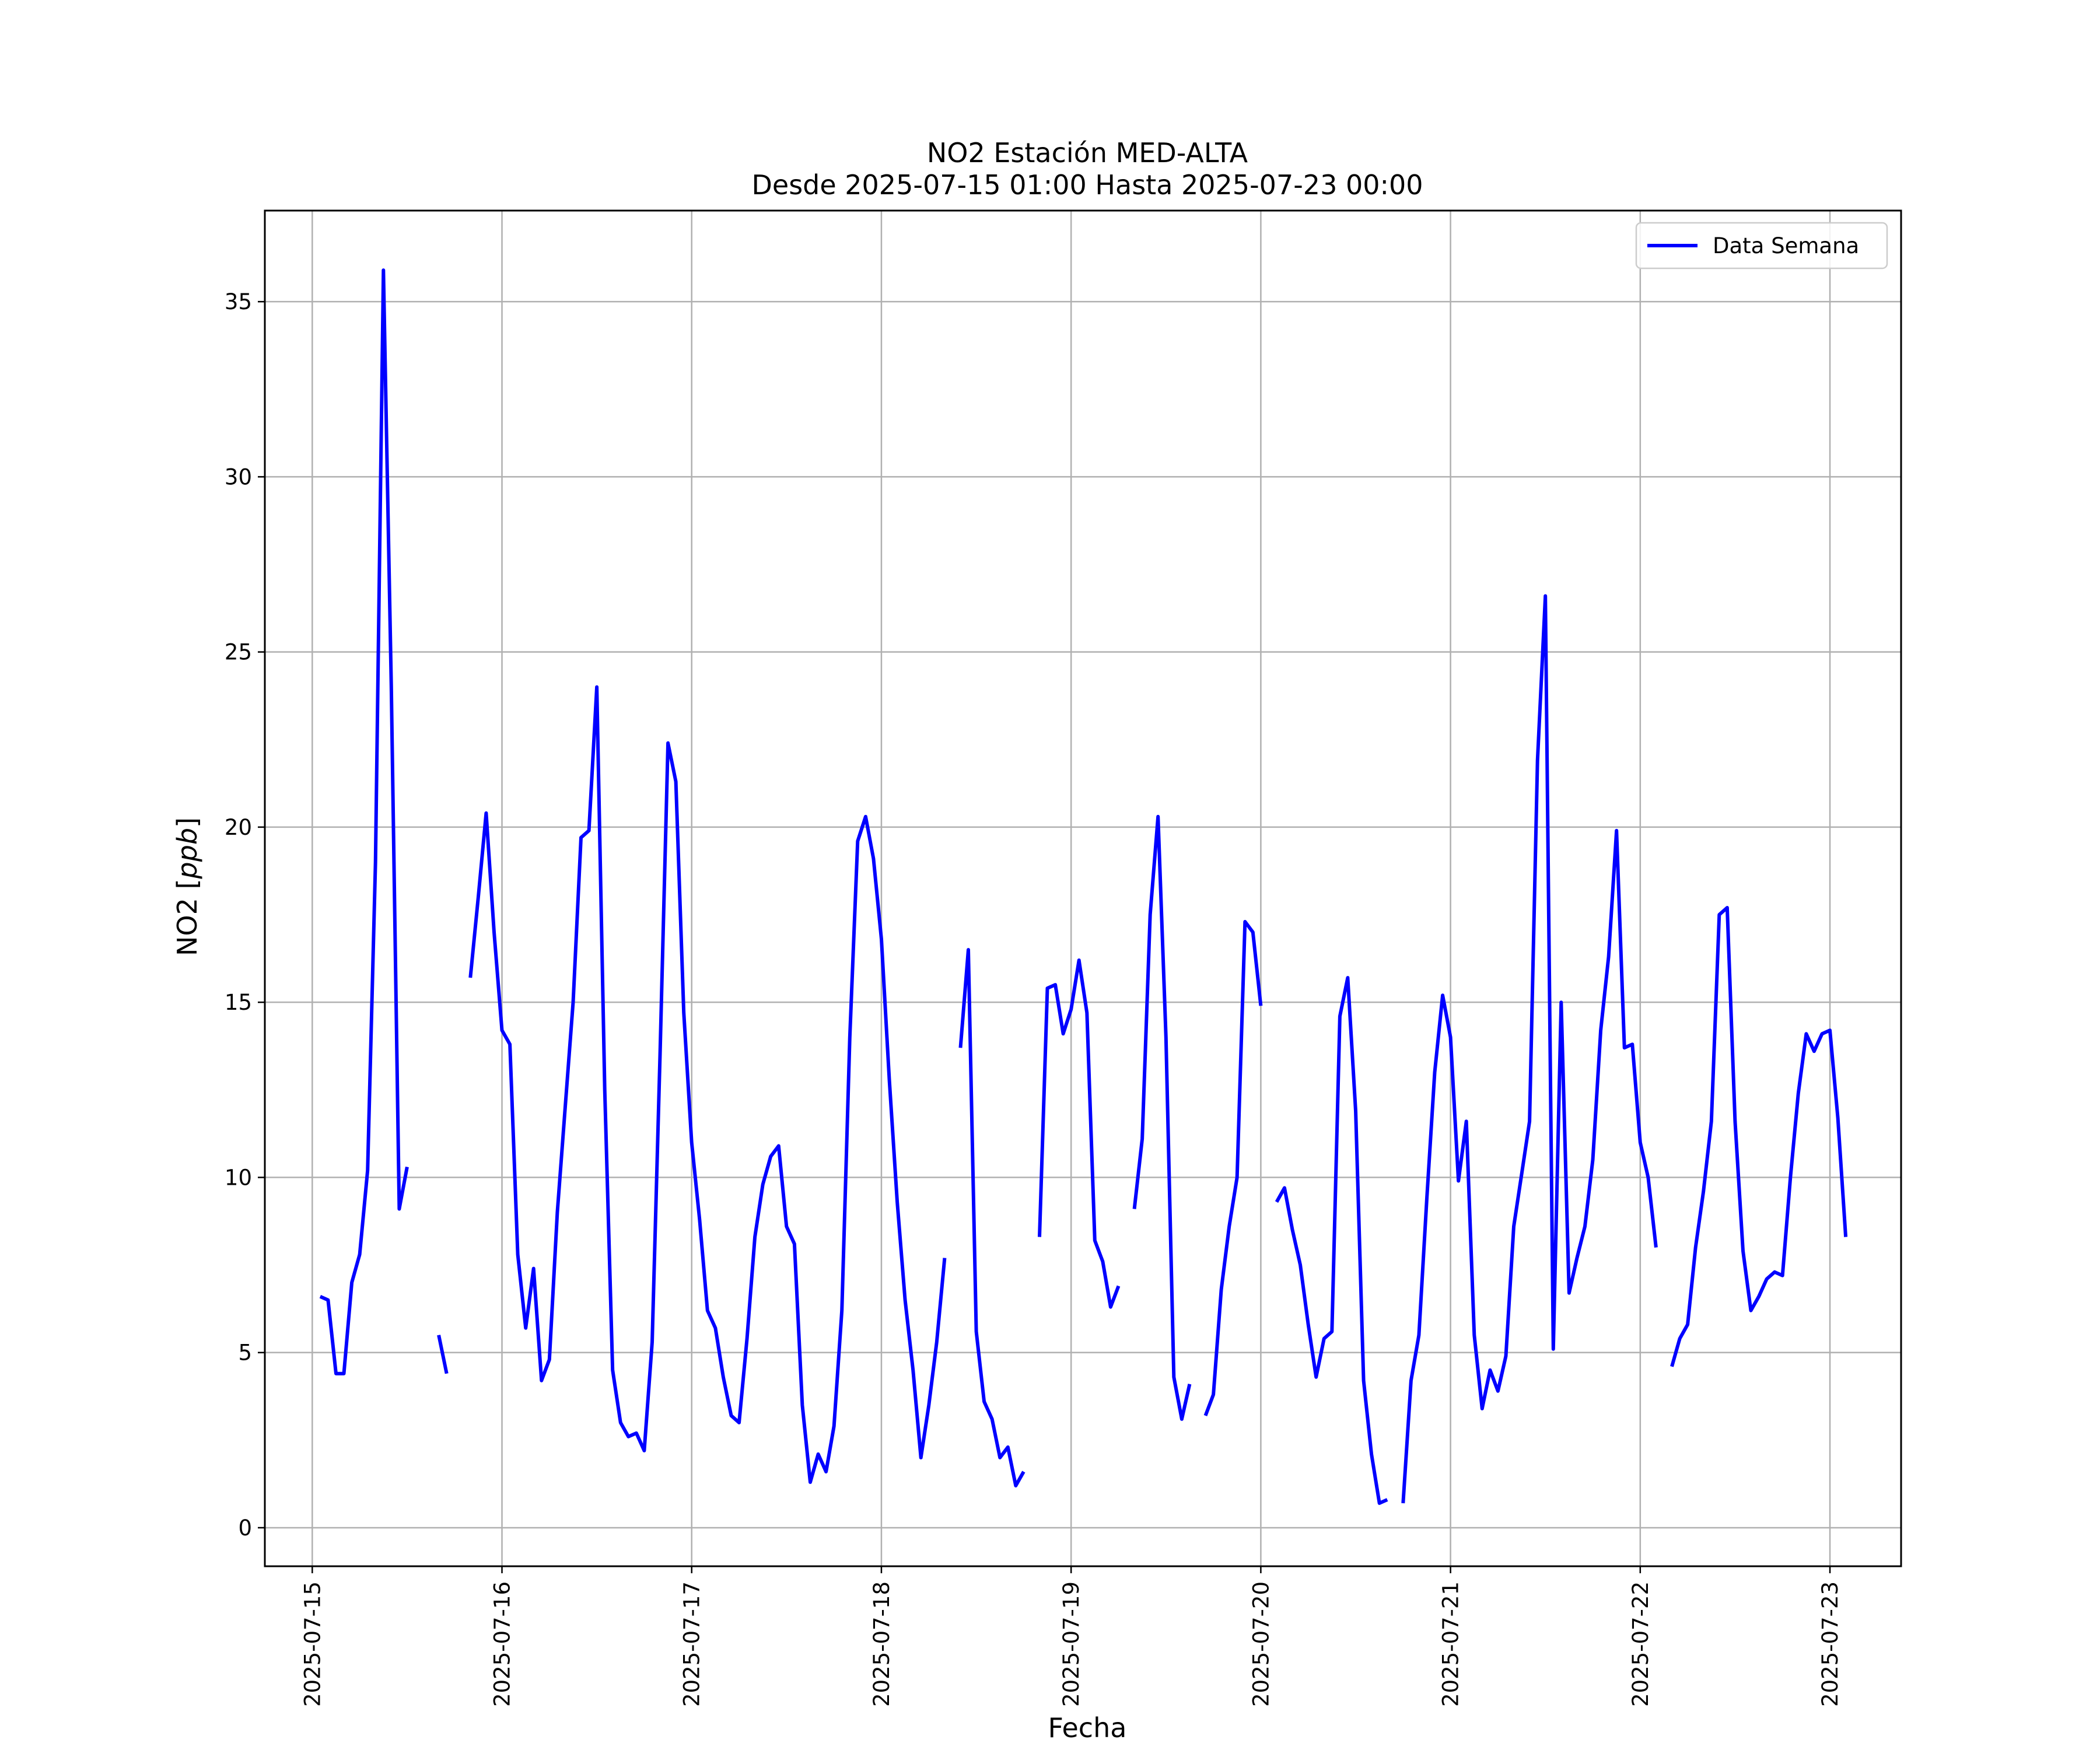  I want to click on x-axis-label: Fecha, so click(1087, 1728).